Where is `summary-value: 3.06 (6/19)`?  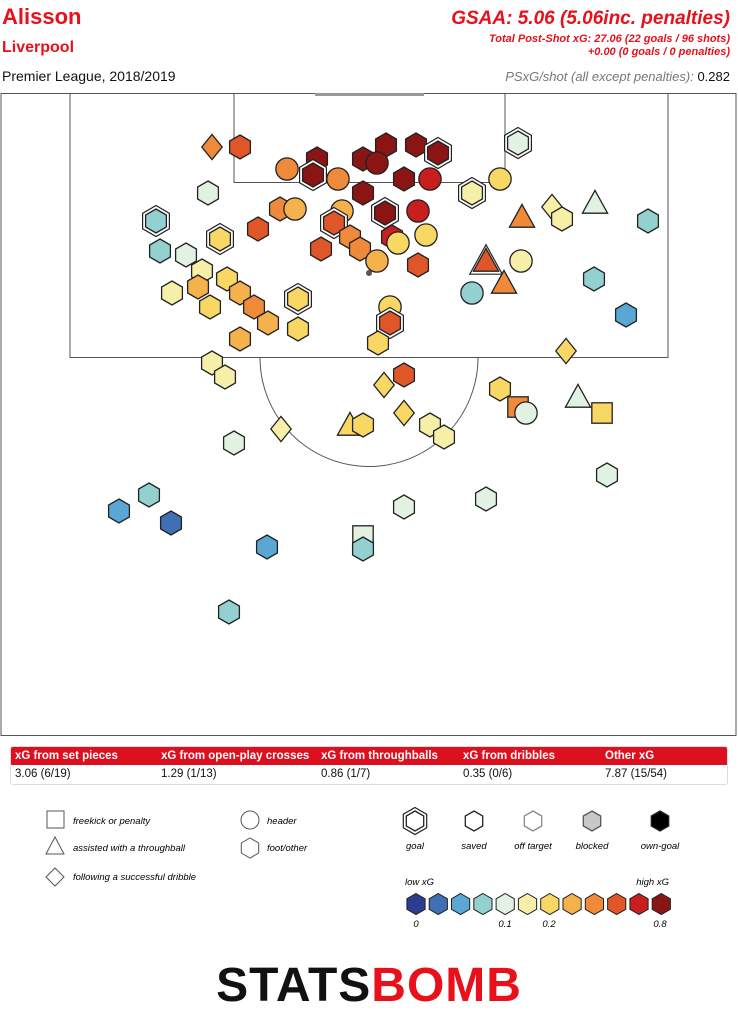
summary-value: 3.06 (6/19) is located at coordinates (43, 774).